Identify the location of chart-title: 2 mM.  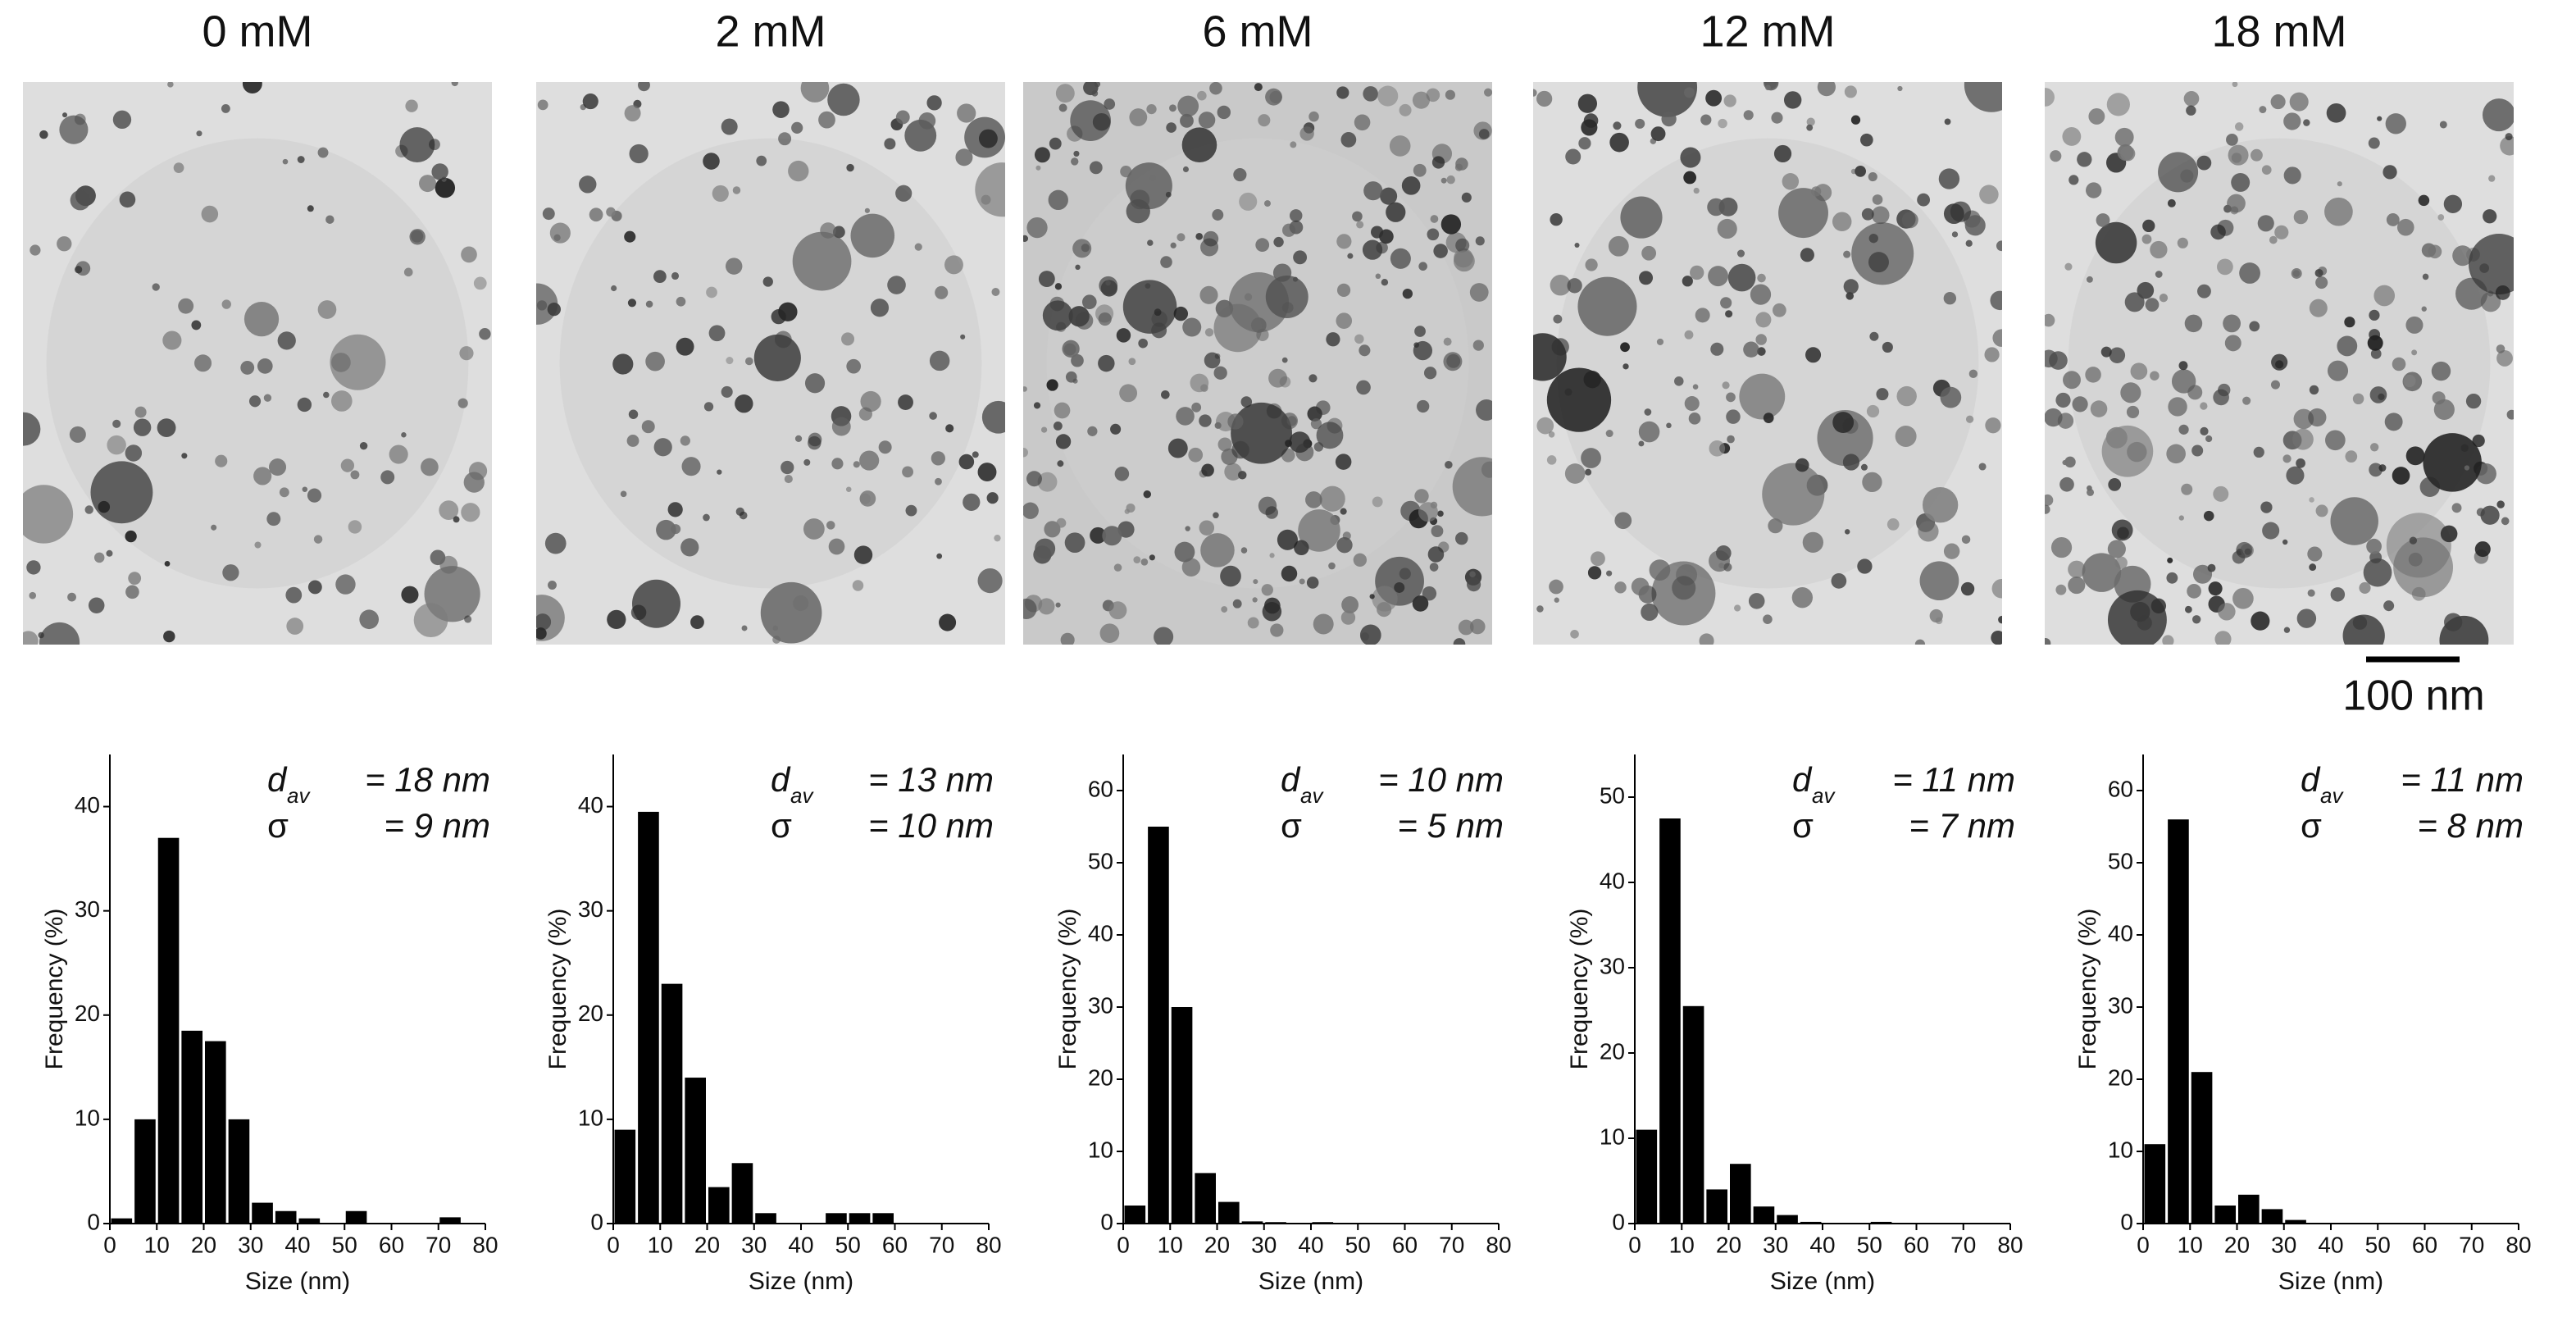
(771, 32).